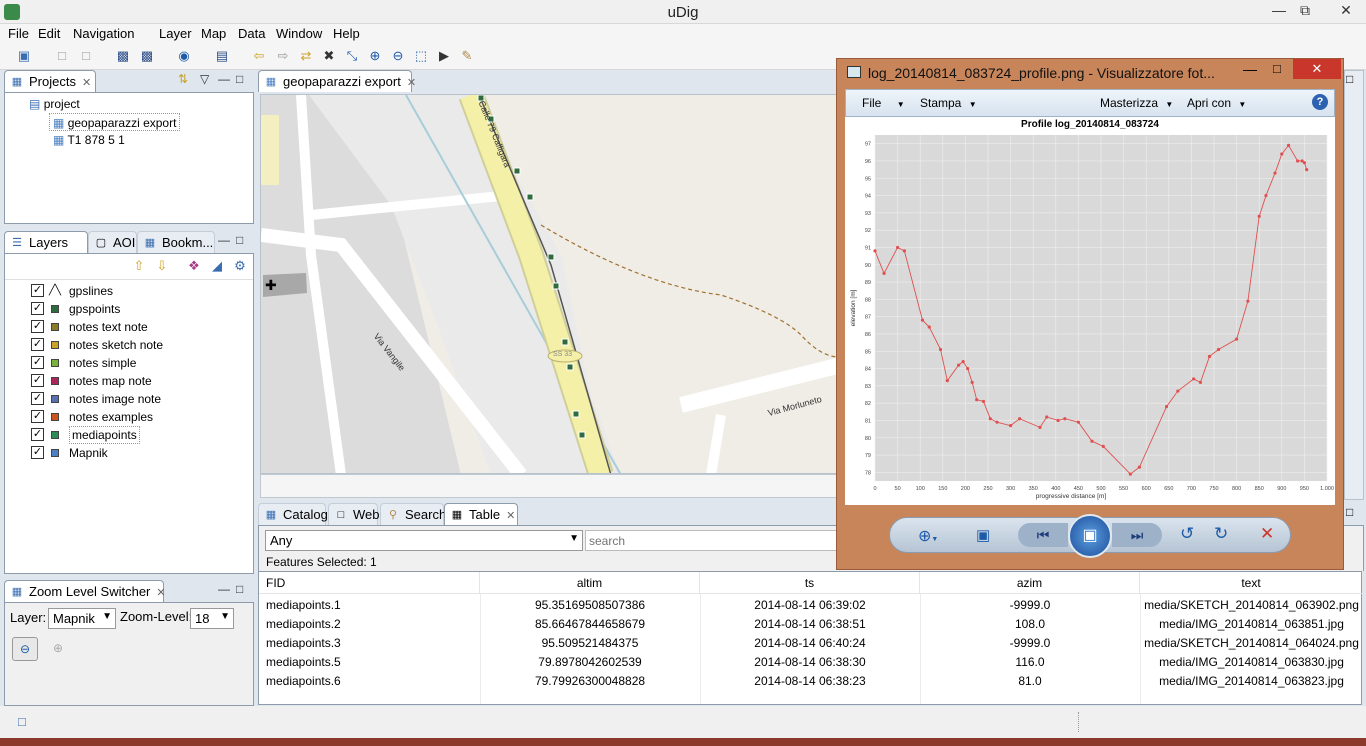 The height and width of the screenshot is (746, 1366). I want to click on save-icon: □, so click(62, 55).